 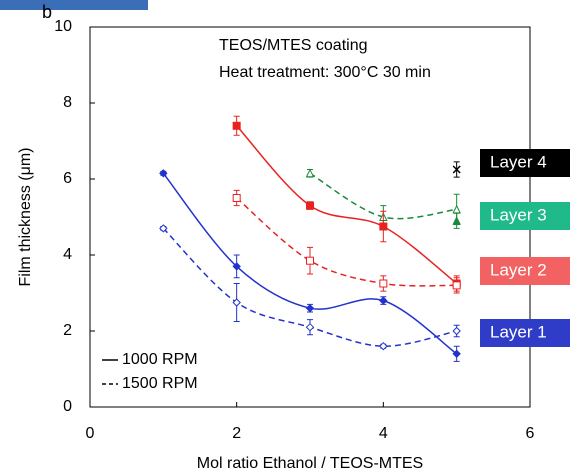 What do you see at coordinates (383, 433) in the screenshot?
I see `x-tick-label: 4` at bounding box center [383, 433].